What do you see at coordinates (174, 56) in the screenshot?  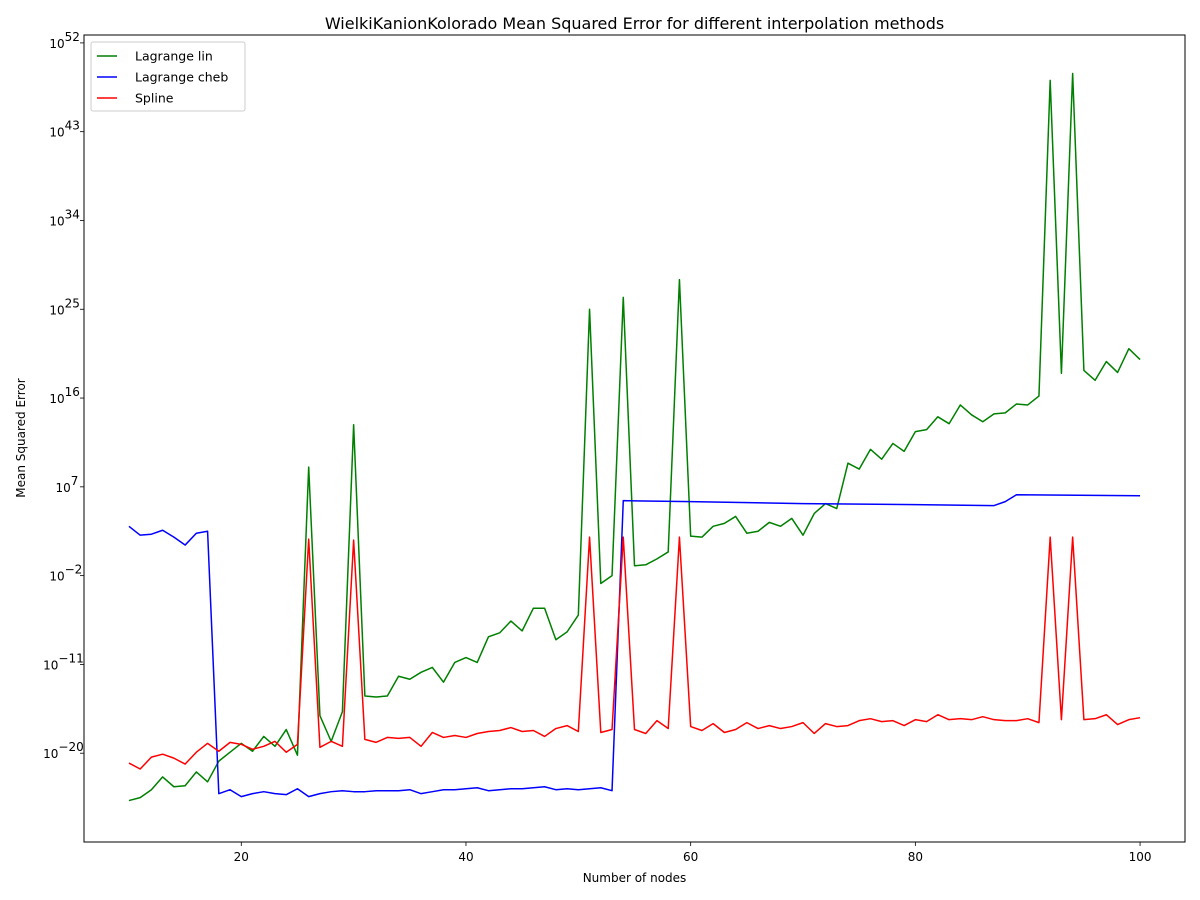 I see `legend-label-lagrange-lin: Lagrange lin` at bounding box center [174, 56].